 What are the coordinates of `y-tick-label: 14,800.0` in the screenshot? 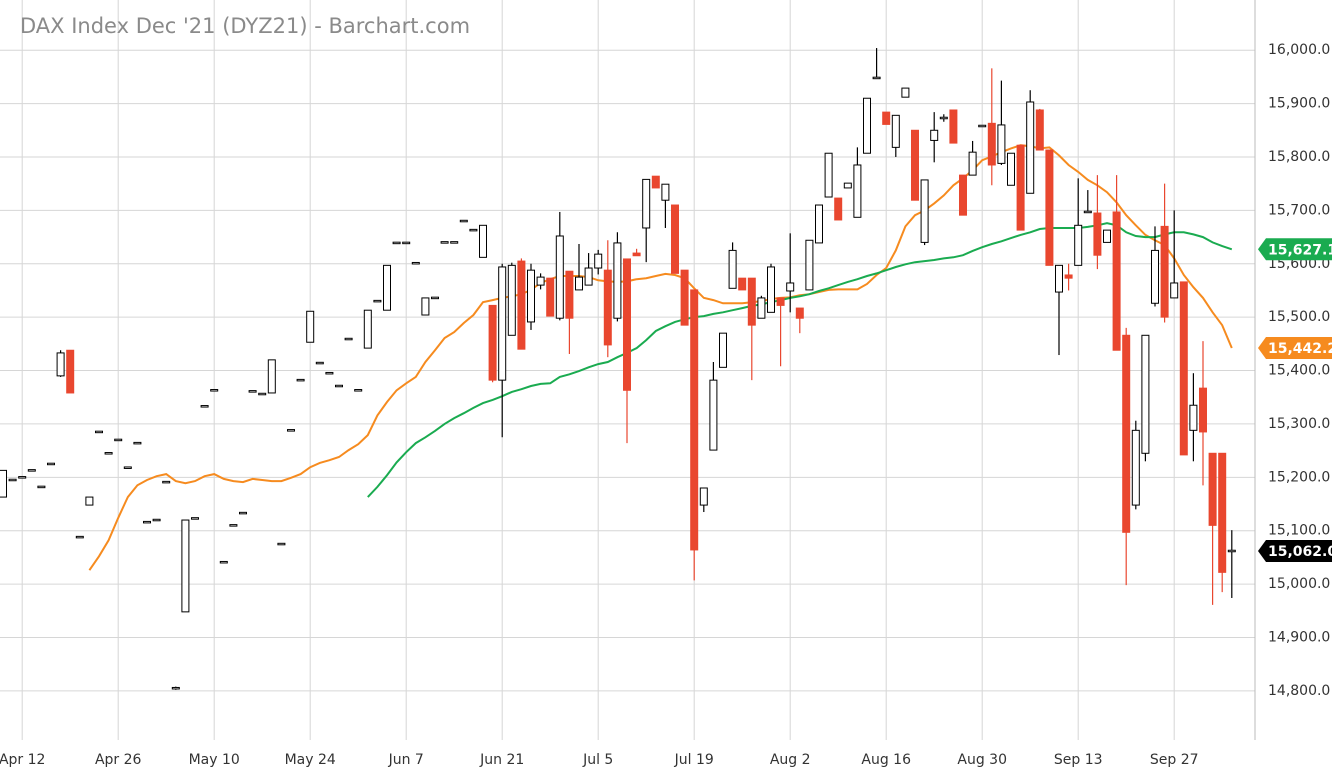 It's located at (1299, 691).